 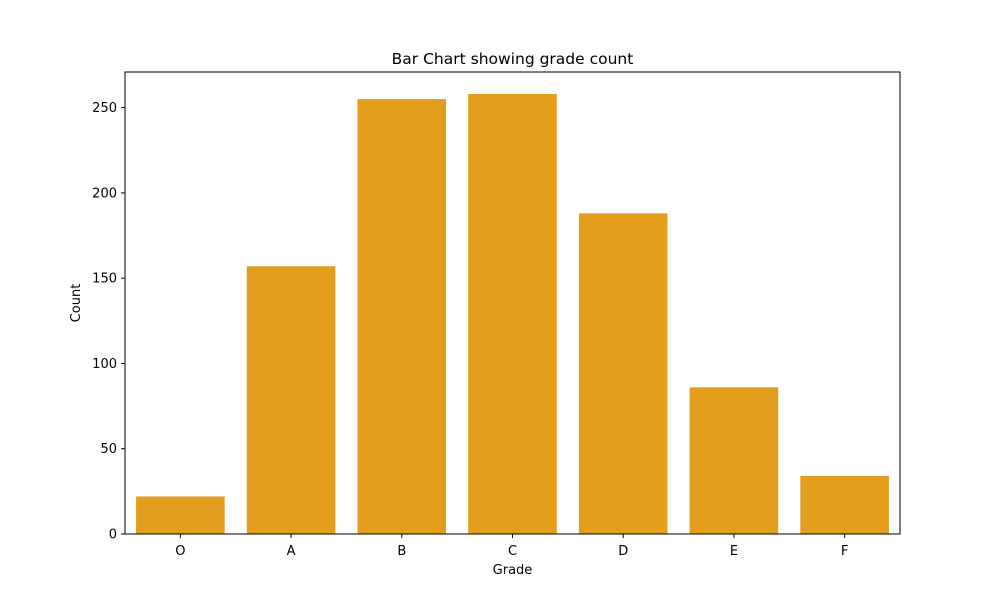 What do you see at coordinates (104, 193) in the screenshot?
I see `y-tick-label: 200` at bounding box center [104, 193].